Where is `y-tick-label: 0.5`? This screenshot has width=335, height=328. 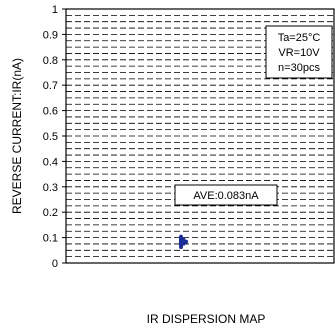 y-tick-label: 0.5 is located at coordinates (50, 137).